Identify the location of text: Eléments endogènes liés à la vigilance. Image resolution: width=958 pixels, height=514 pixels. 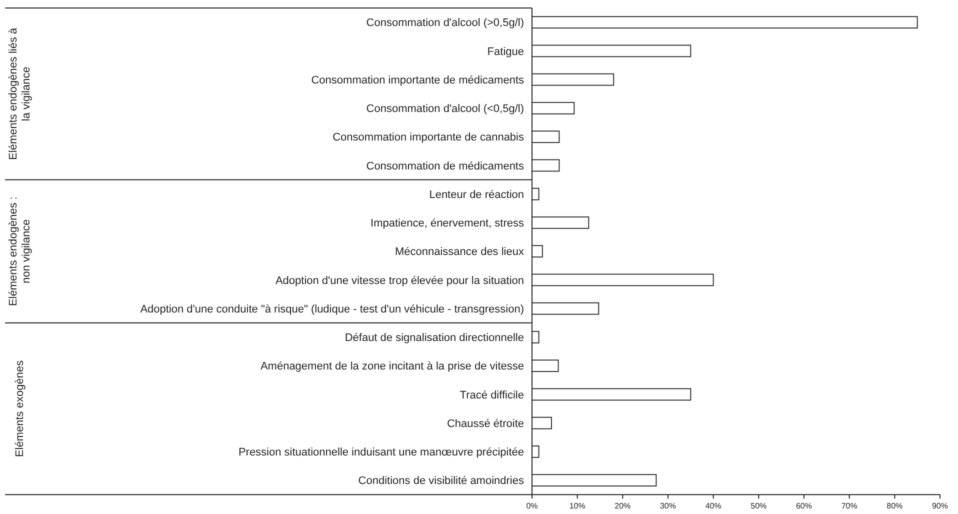
(19, 93).